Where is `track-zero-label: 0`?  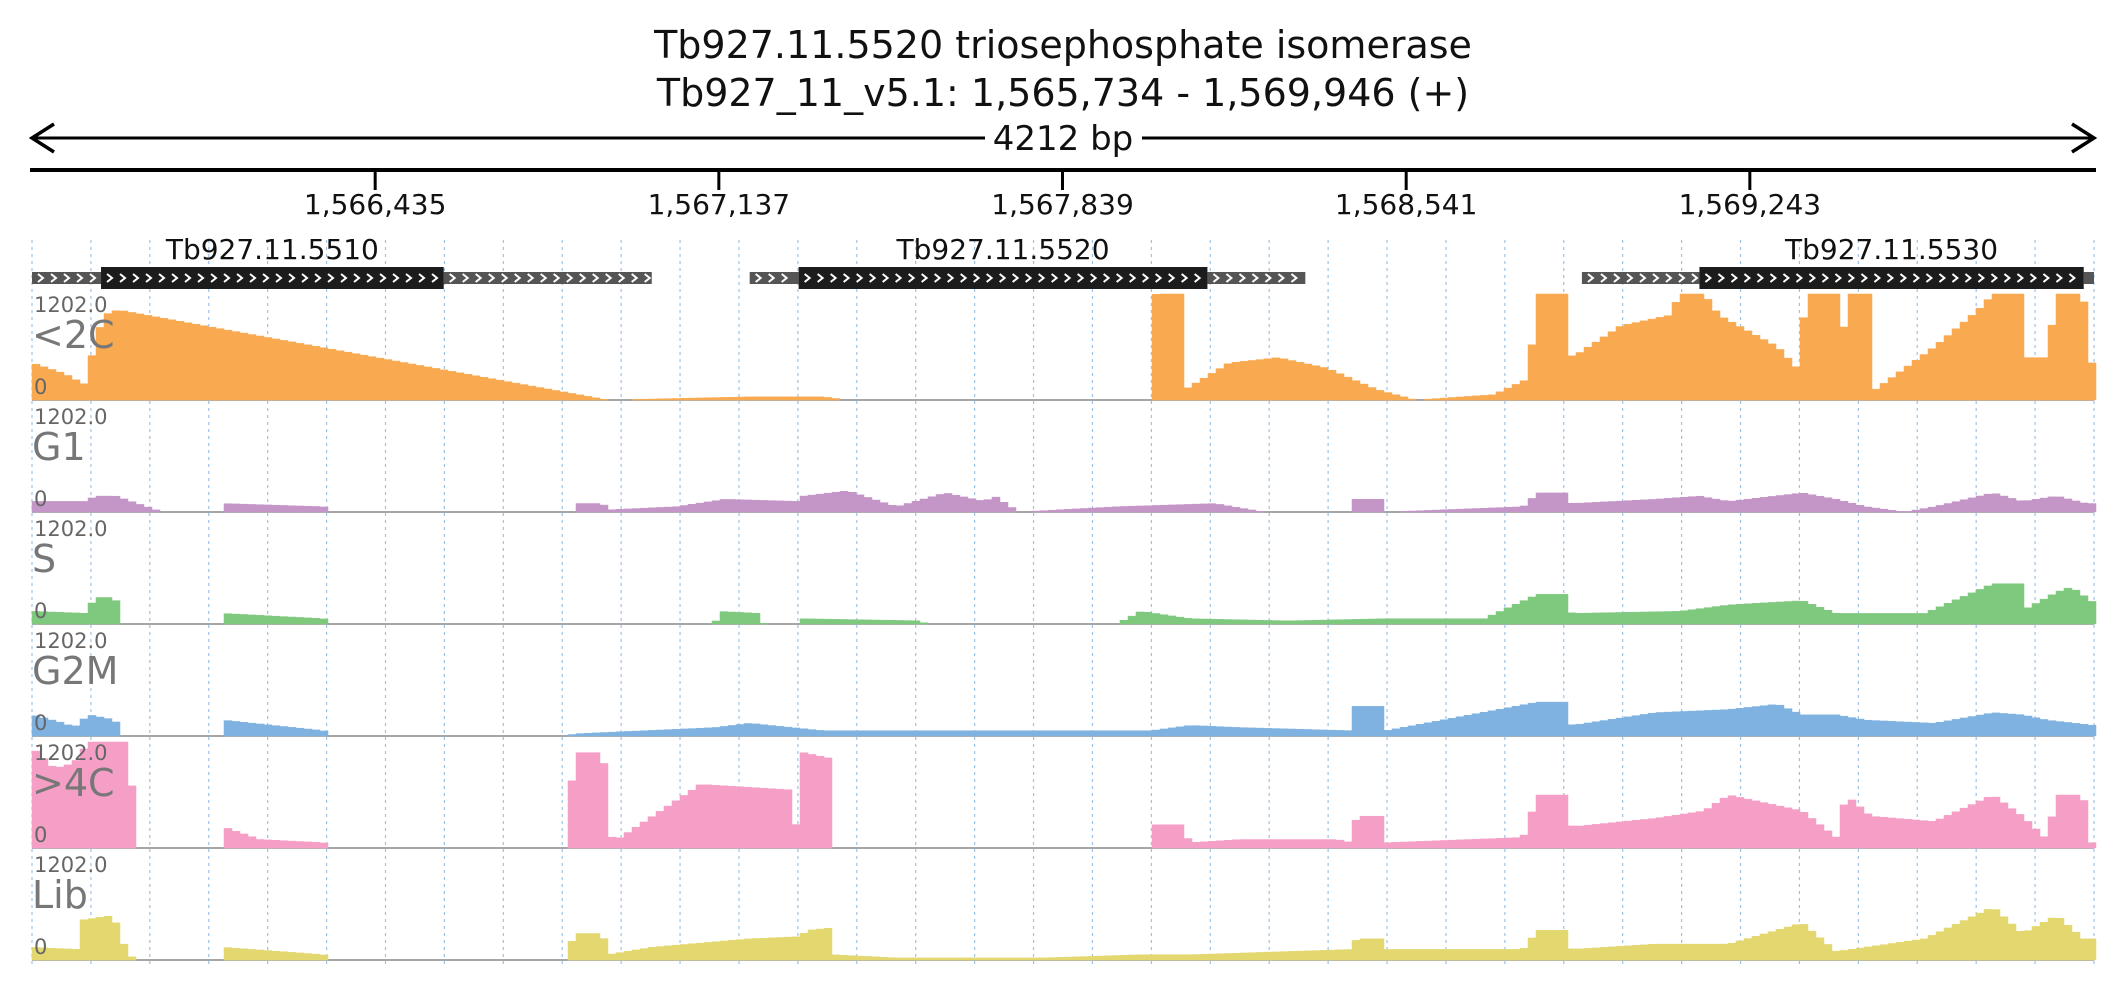 track-zero-label: 0 is located at coordinates (40, 835).